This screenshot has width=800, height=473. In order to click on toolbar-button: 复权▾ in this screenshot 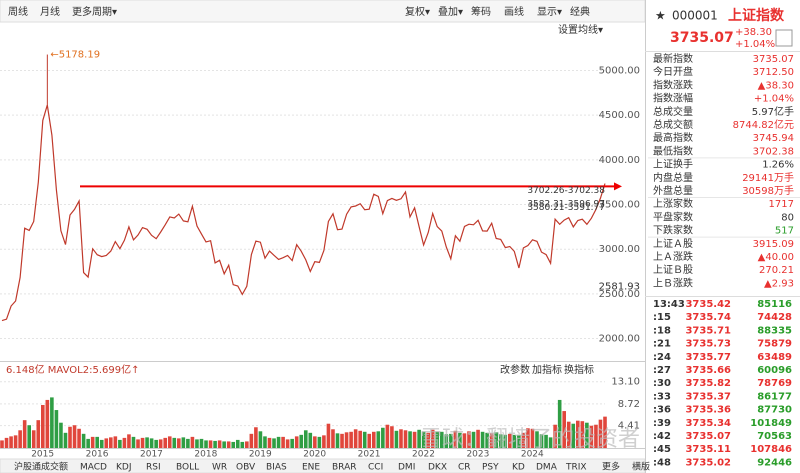, I will do `click(417, 11)`.